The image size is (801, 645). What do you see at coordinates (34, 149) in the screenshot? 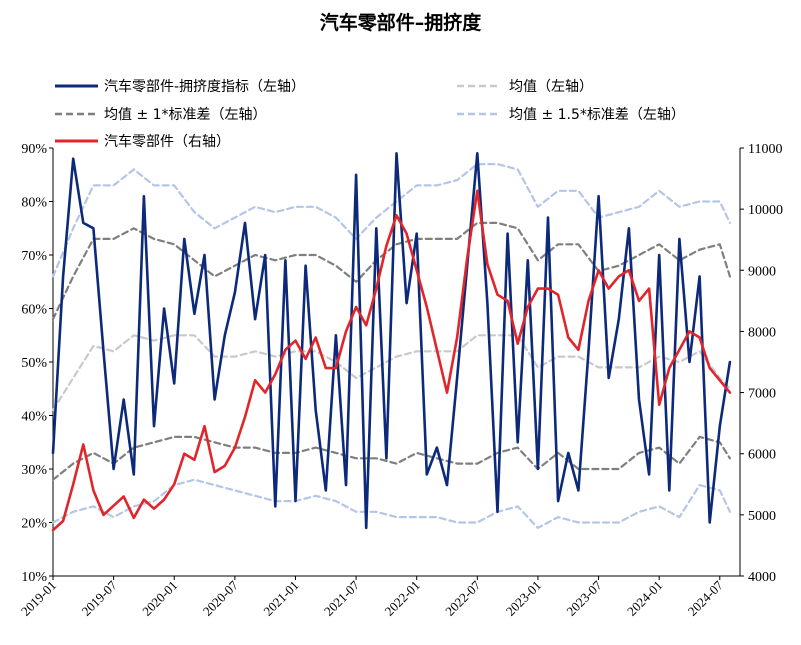
I see `left-tick-label: 90%` at bounding box center [34, 149].